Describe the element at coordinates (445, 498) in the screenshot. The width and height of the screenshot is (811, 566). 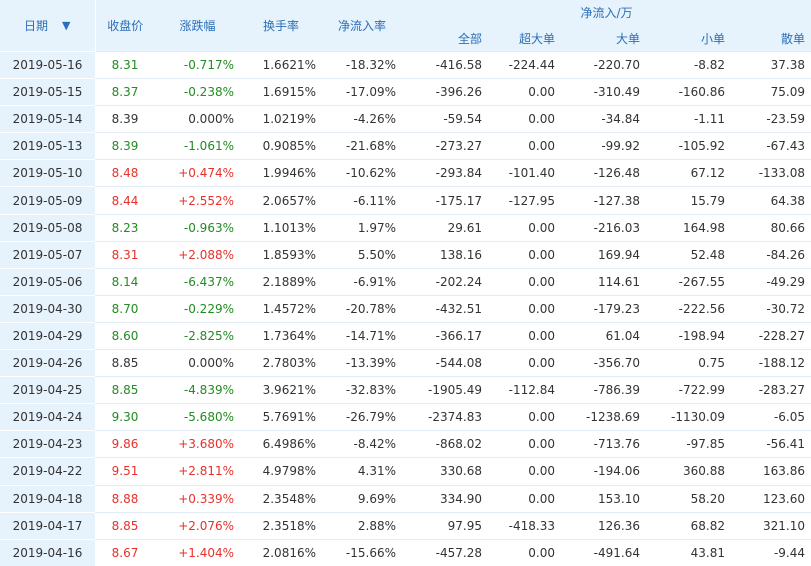
I see `cell-all: 334.90` at that location.